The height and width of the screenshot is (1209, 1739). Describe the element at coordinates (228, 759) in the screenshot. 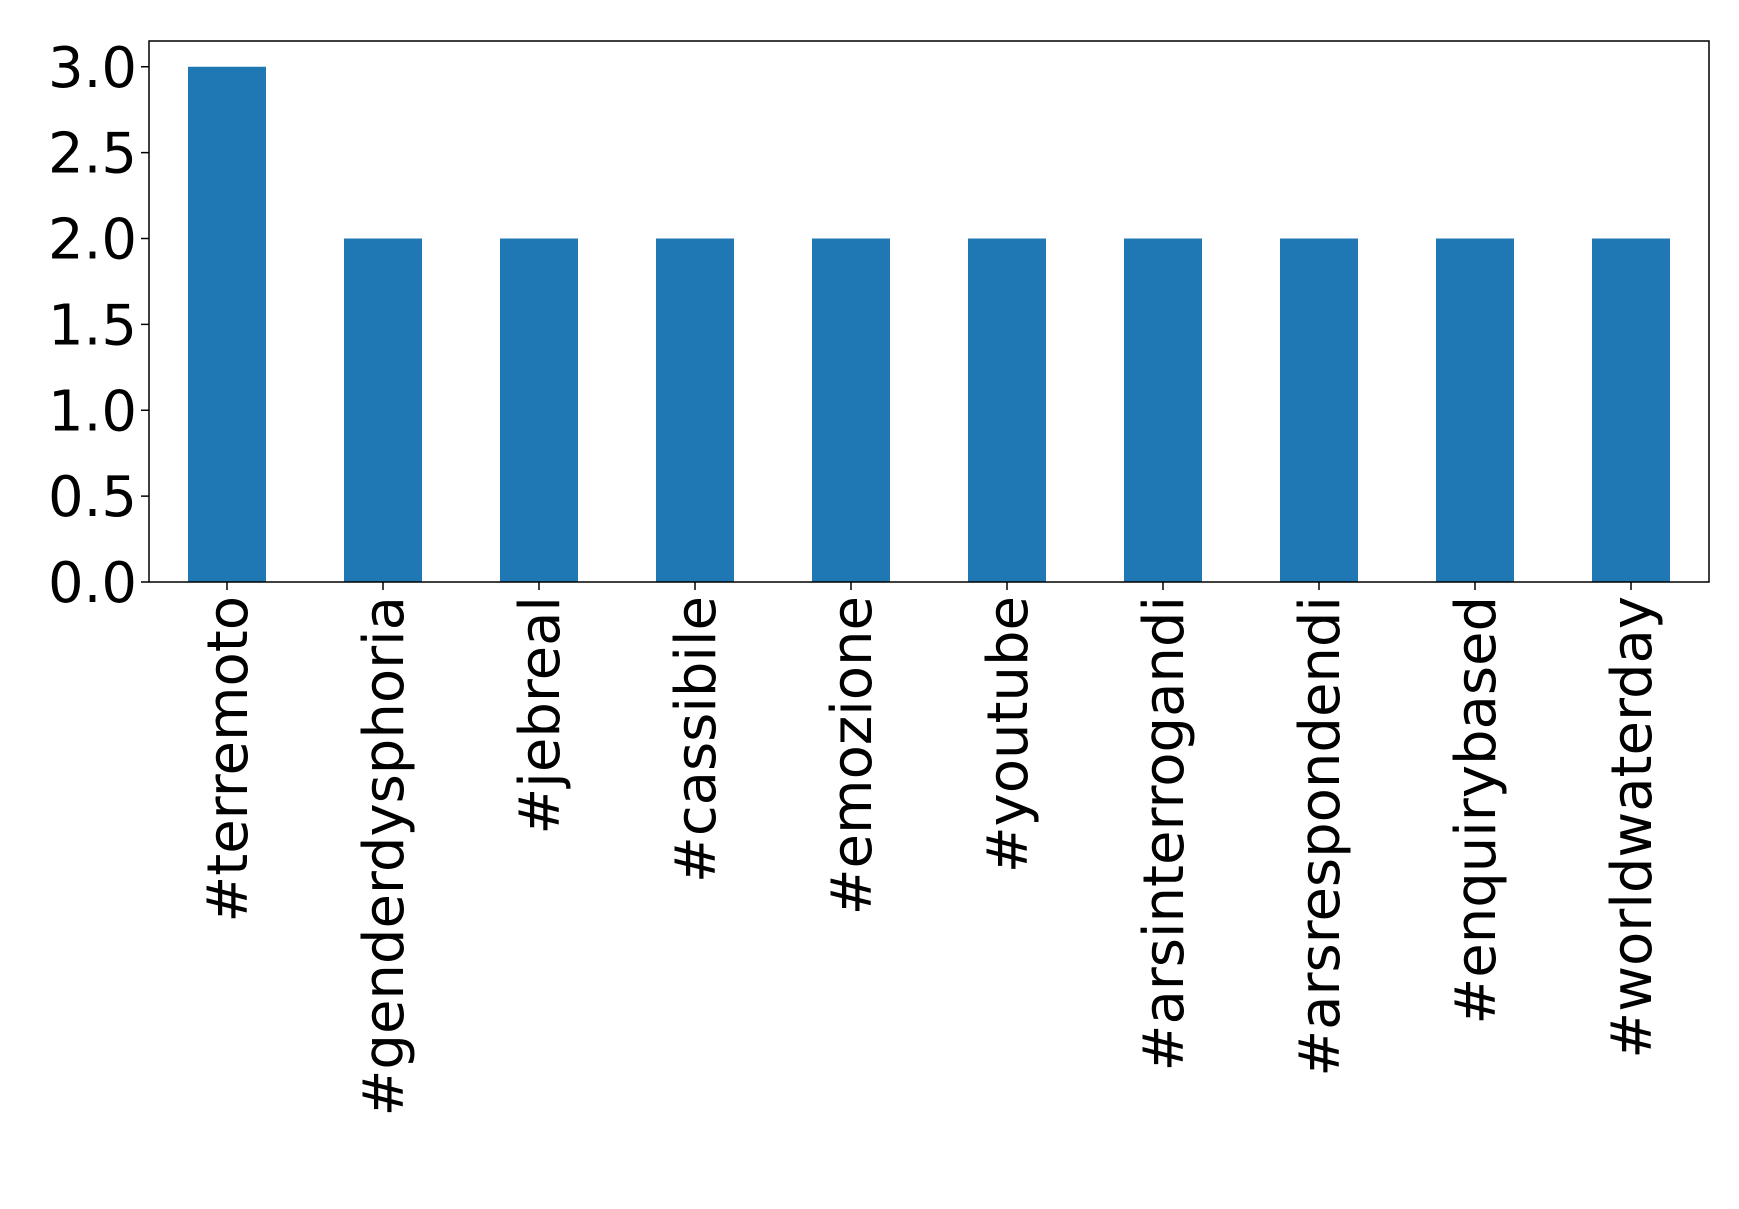

I see `x-tick-label: #terremoto` at that location.